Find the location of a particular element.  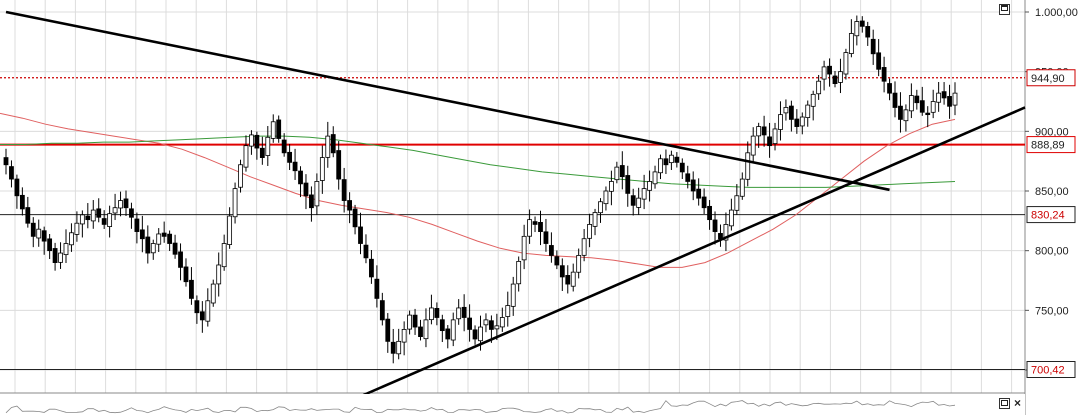

close-button: × is located at coordinates (1017, 403).